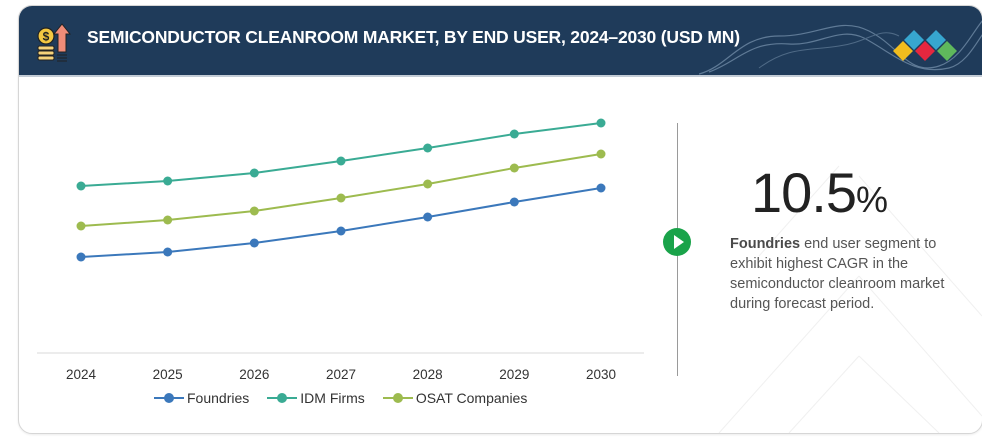 The height and width of the screenshot is (438, 982). Describe the element at coordinates (81, 374) in the screenshot. I see `x-tick-label: 2024` at that location.